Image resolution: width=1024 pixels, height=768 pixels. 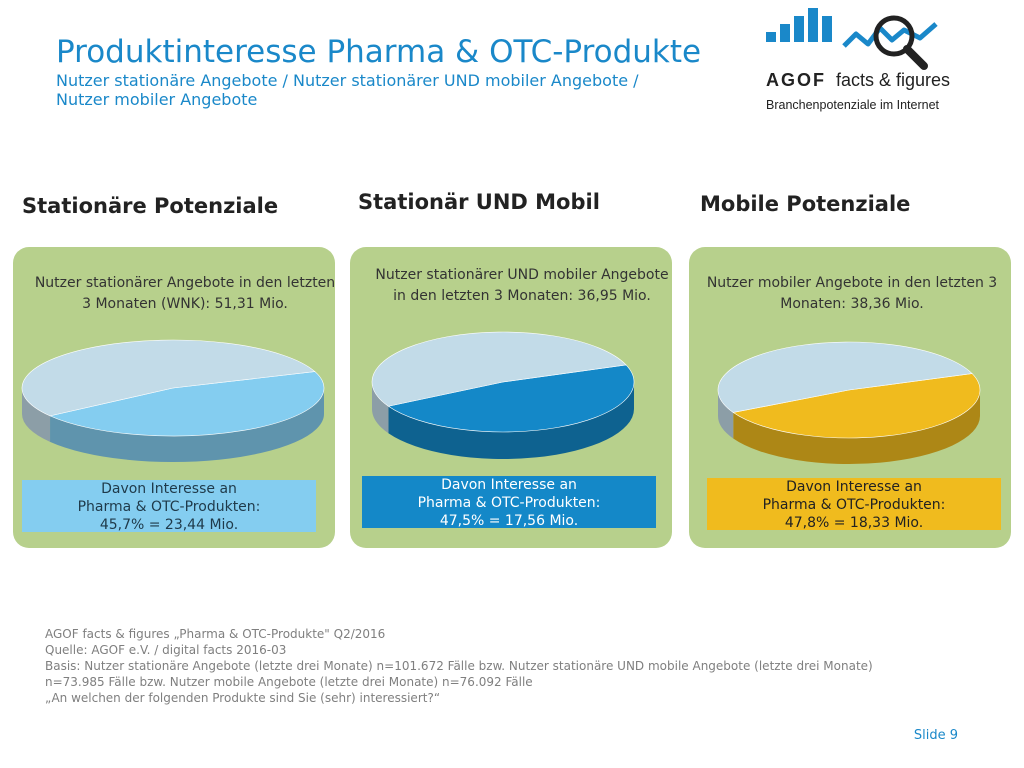 What do you see at coordinates (805, 204) in the screenshot?
I see `heading-mobil: Mobile Potenziale` at bounding box center [805, 204].